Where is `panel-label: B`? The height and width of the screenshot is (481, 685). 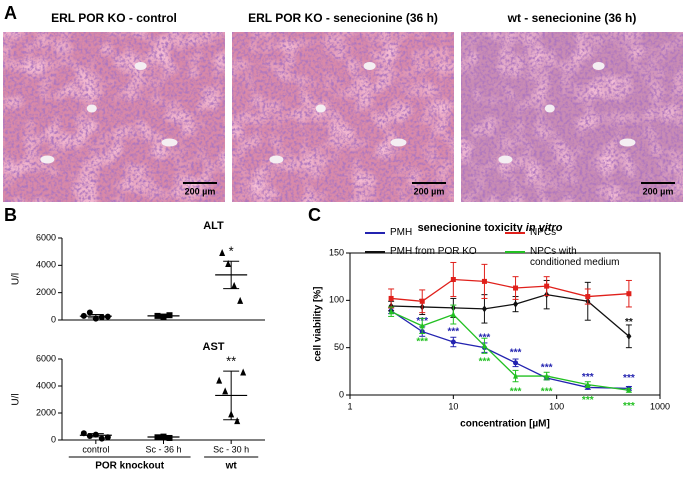 panel-label: B is located at coordinates (10, 215).